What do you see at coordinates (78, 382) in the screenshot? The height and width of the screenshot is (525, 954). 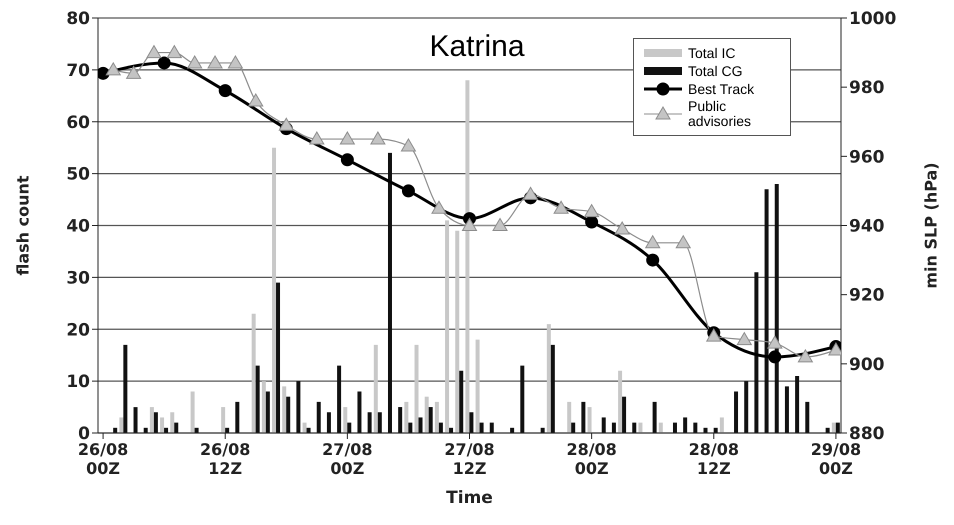 I see `y-tick-label: 10` at bounding box center [78, 382].